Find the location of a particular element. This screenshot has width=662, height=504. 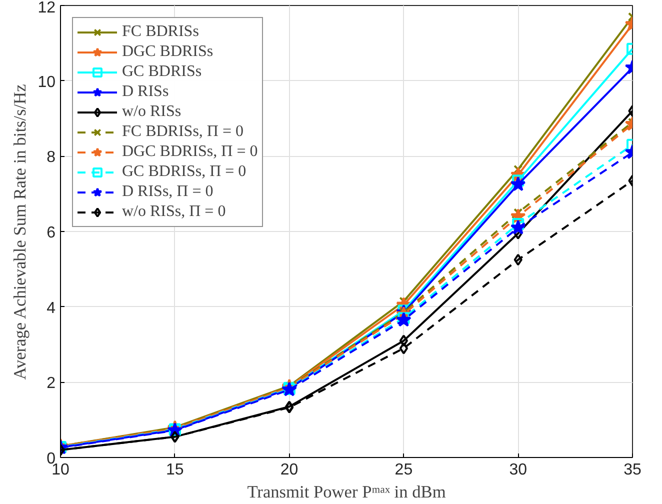

y-tick-label: 8 is located at coordinates (51, 157).